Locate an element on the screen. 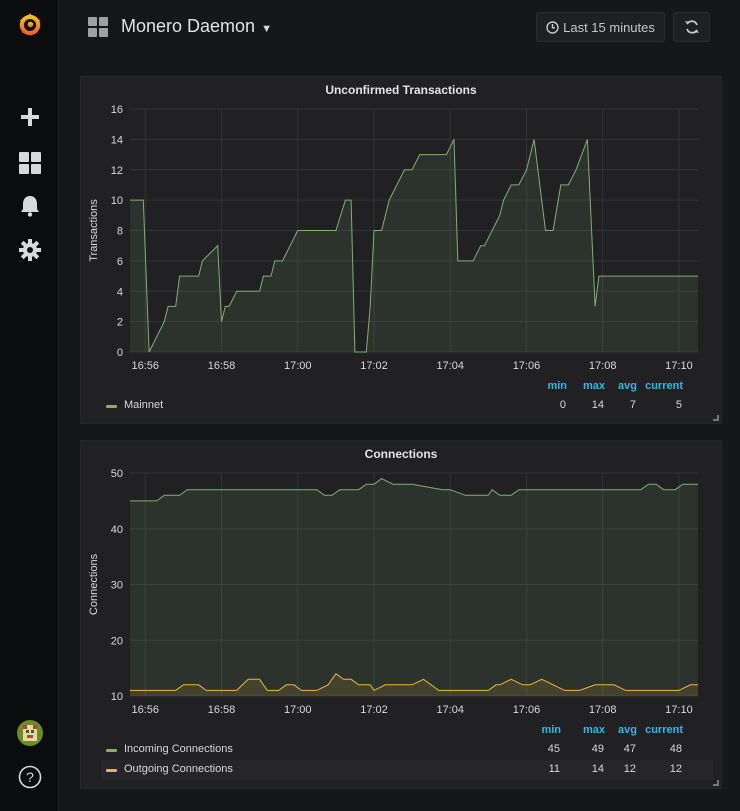 The height and width of the screenshot is (811, 740). legend-series-name: Mainnet is located at coordinates (144, 405).